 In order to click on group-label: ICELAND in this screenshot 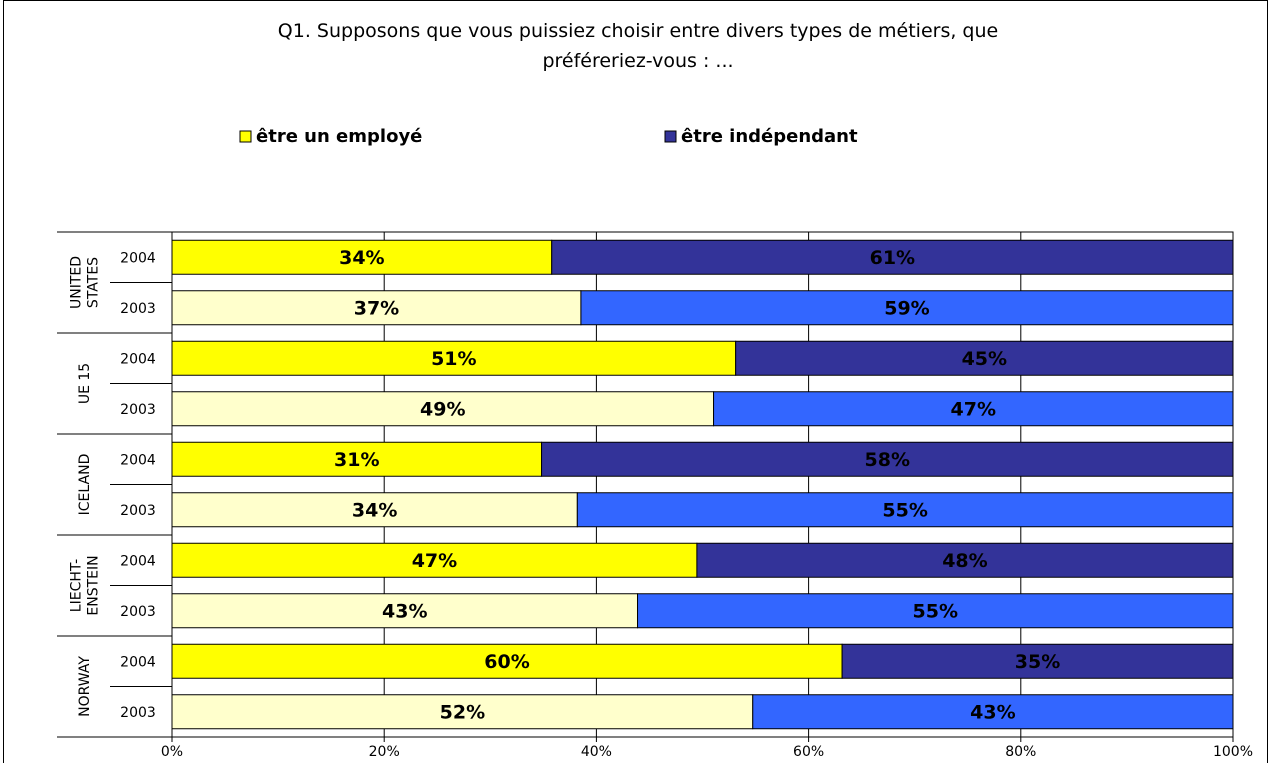, I will do `click(85, 485)`.